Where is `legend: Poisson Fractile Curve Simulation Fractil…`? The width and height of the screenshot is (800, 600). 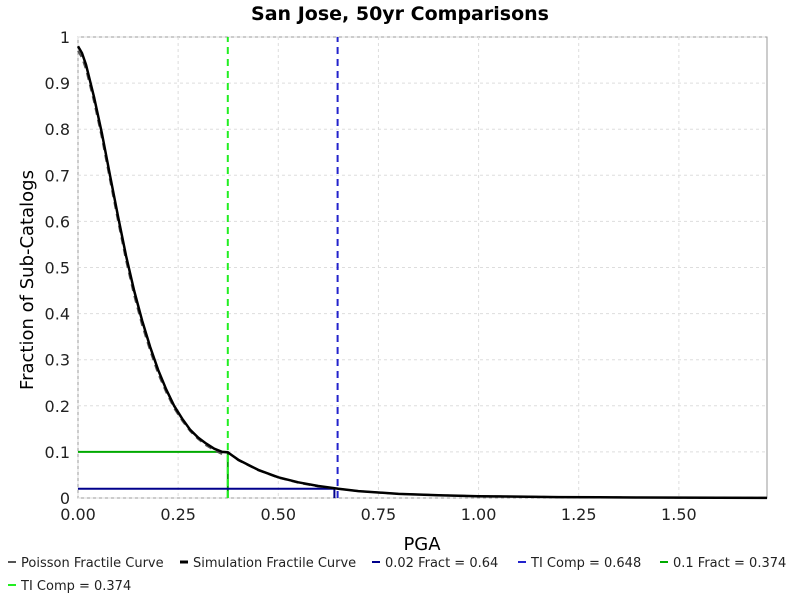
legend: Poisson Fractile Curve Simulation Fractil… is located at coordinates (397, 575).